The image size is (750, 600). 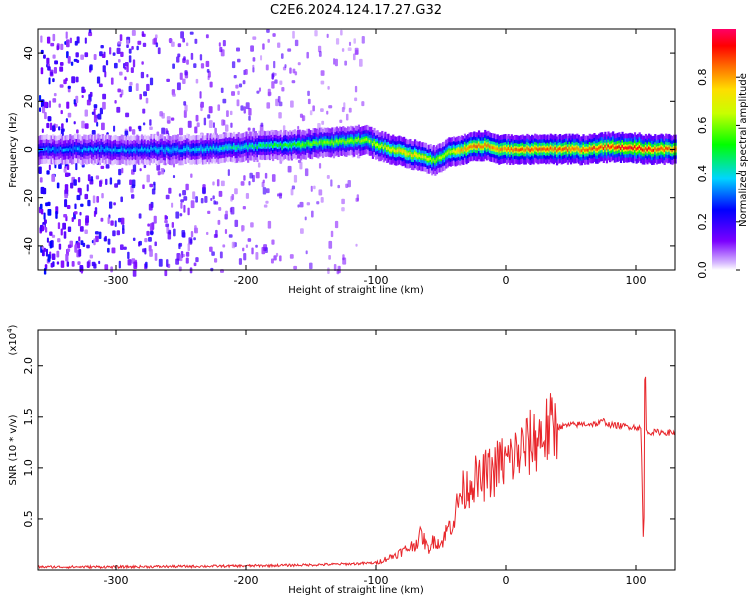 I want to click on colorbar-tick-label: 0.4, so click(x=702, y=174).